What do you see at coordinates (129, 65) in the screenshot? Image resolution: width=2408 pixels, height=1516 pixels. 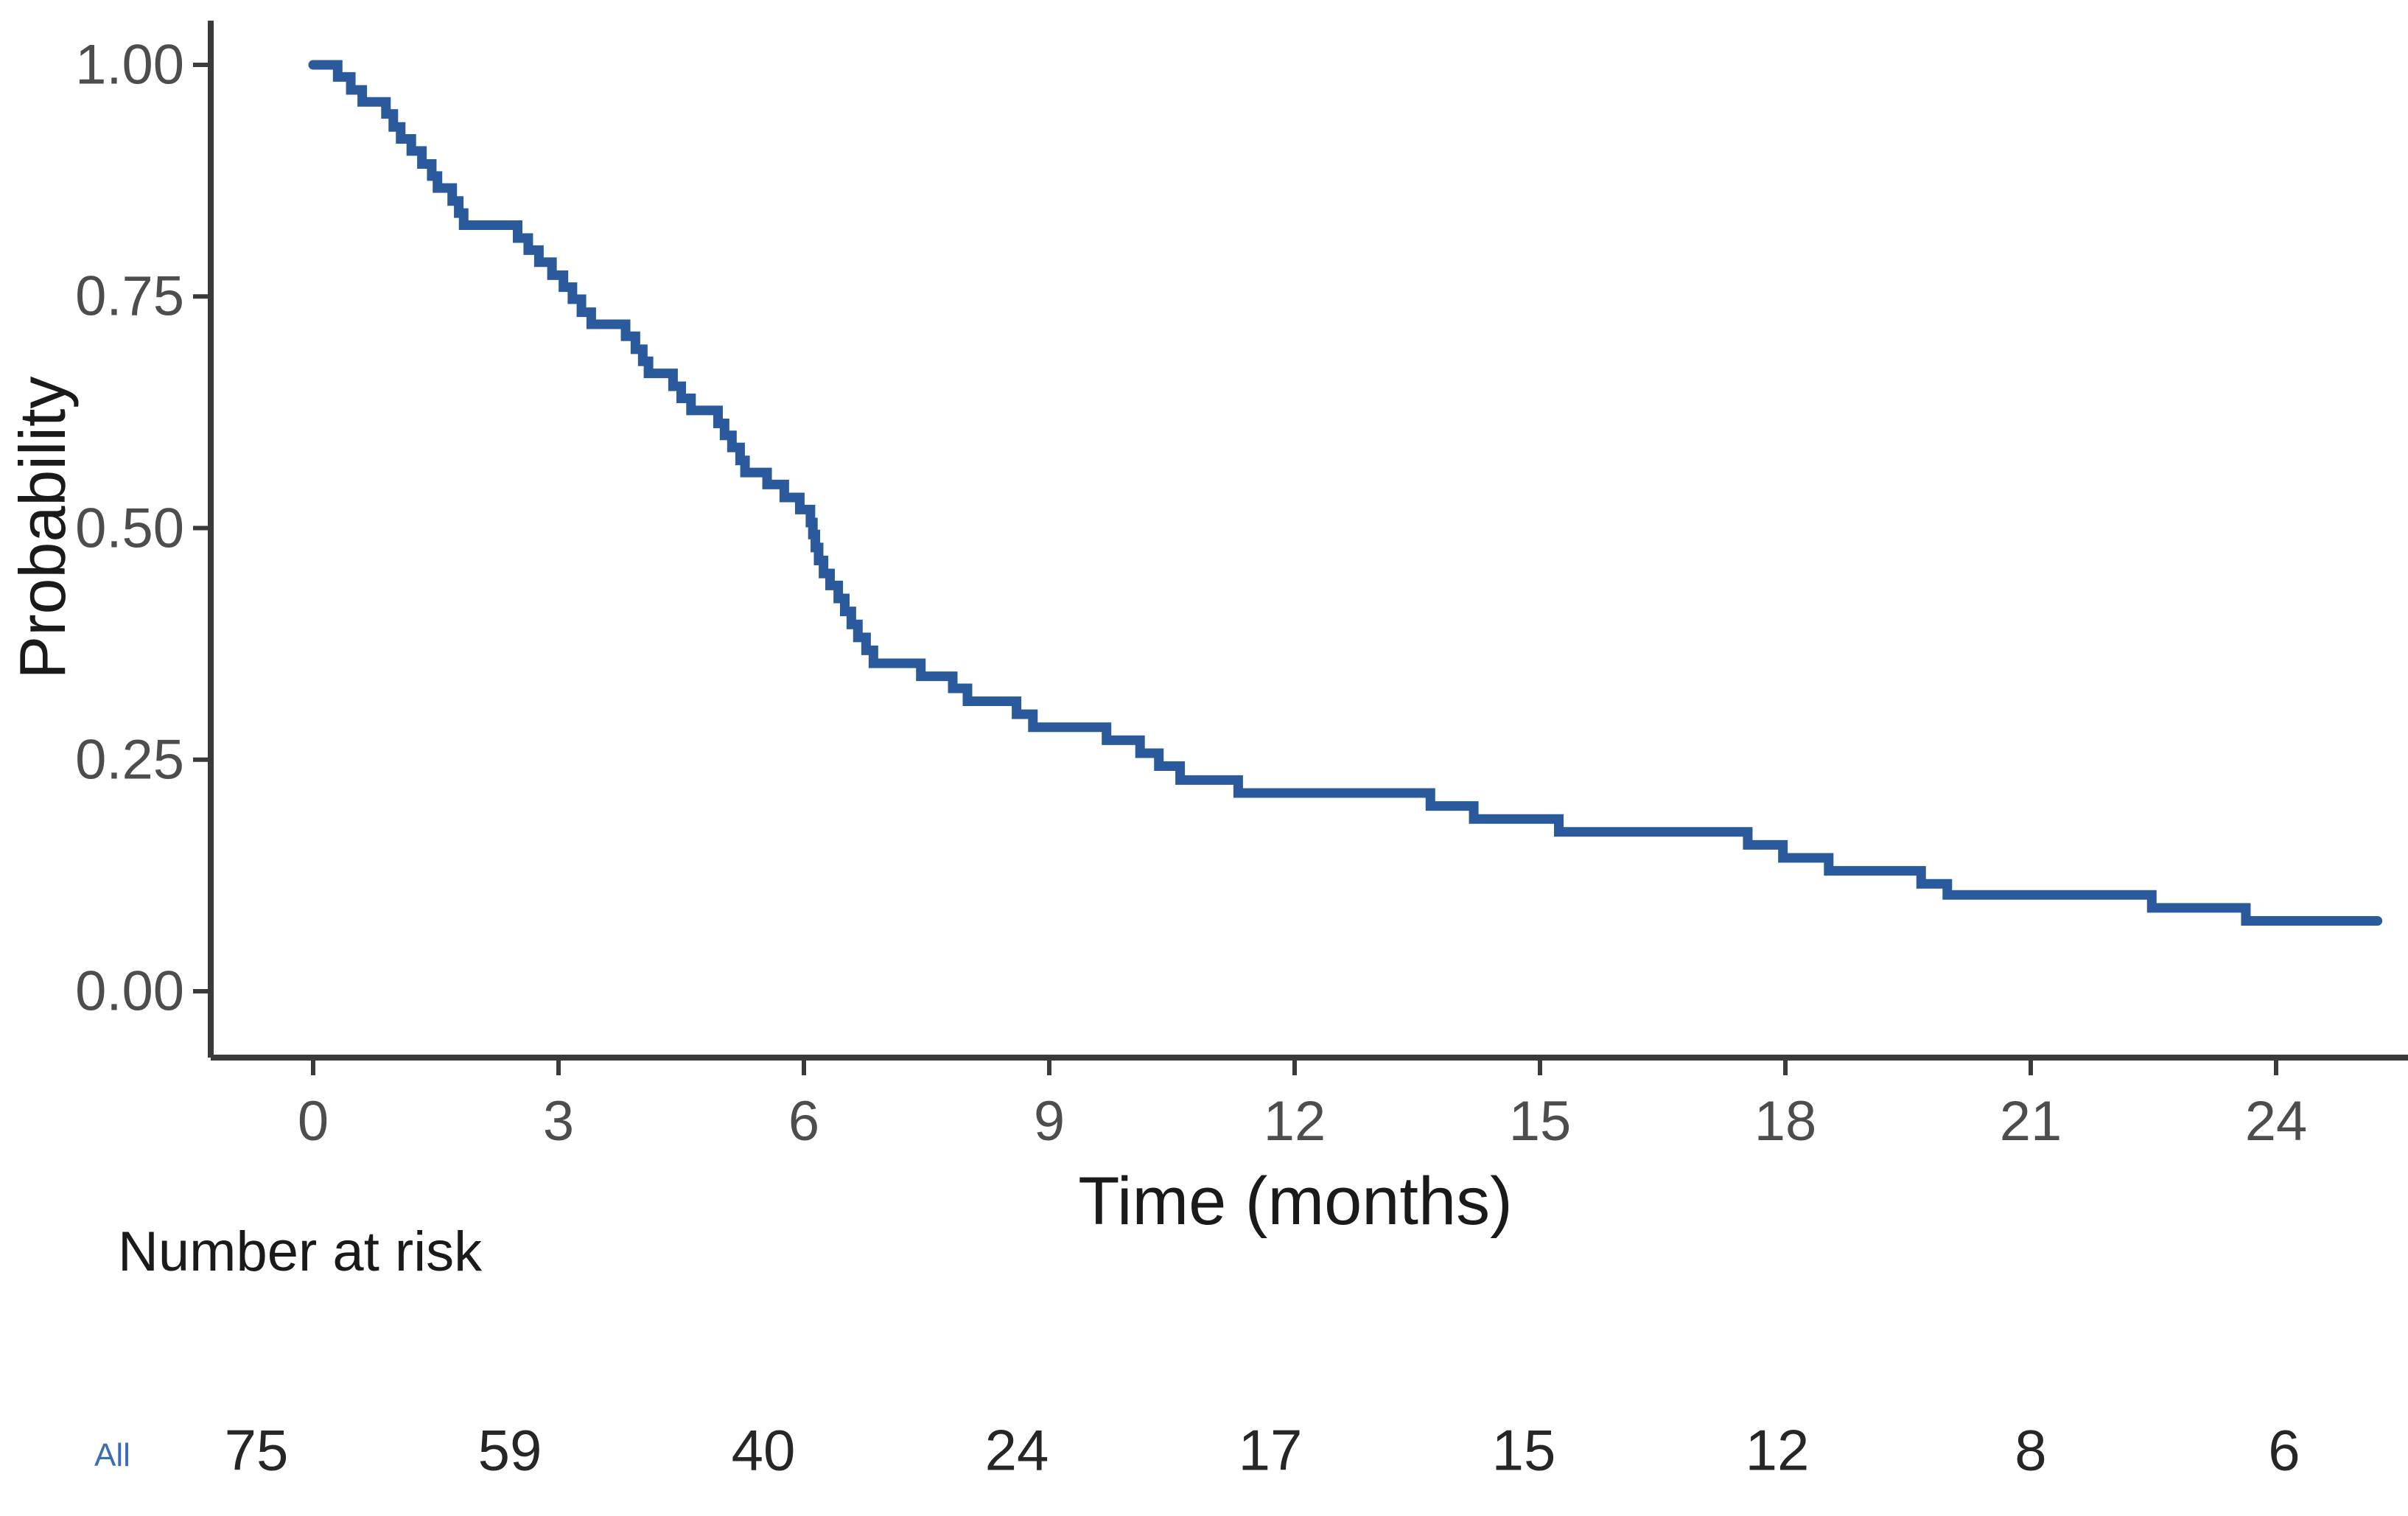 I see `ytick-label: 1.00` at bounding box center [129, 65].